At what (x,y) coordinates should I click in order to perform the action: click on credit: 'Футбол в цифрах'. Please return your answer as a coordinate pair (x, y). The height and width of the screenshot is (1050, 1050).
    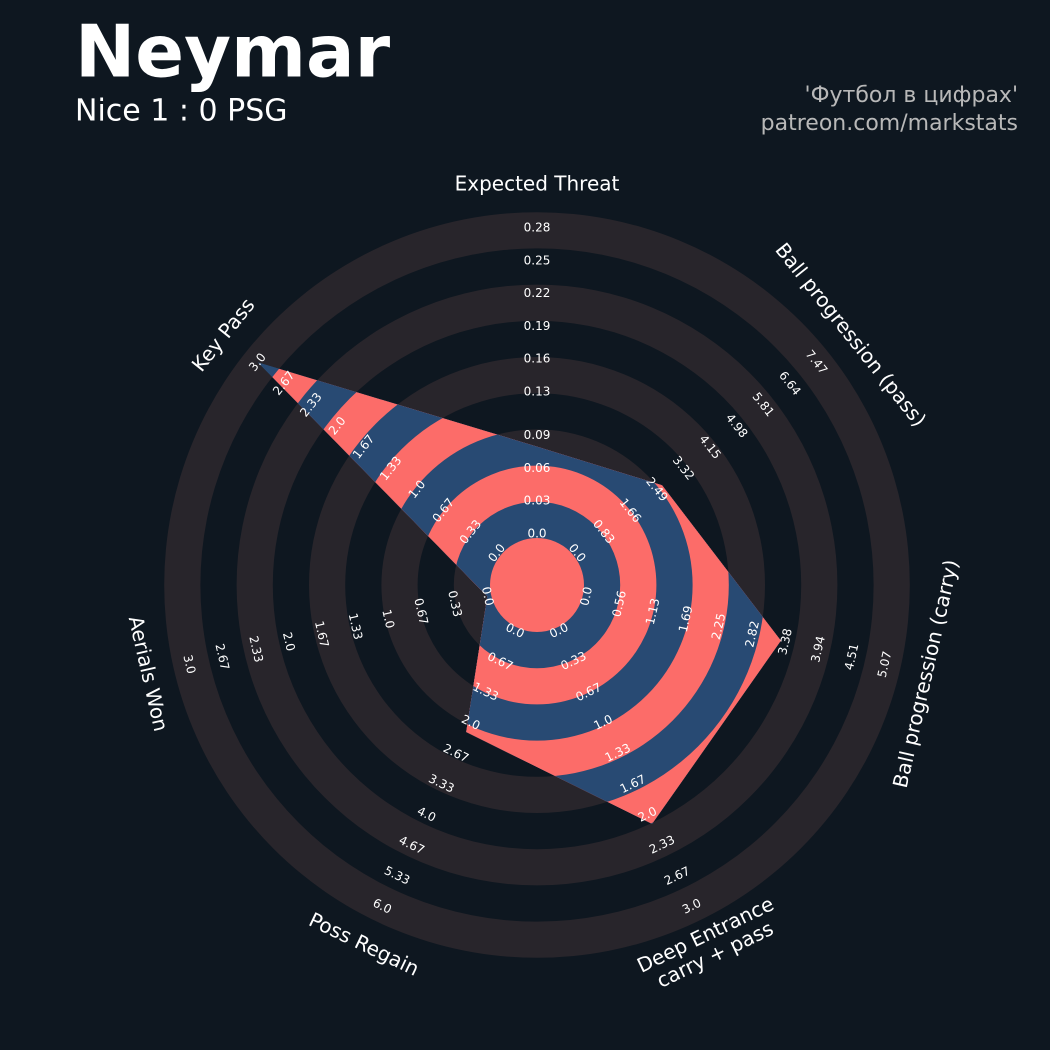
    Looking at the image, I should click on (911, 95).